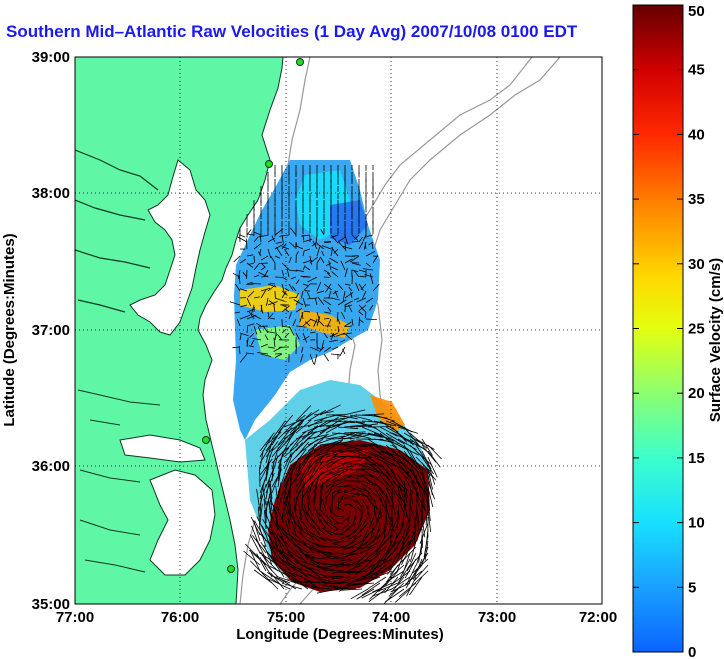 This screenshot has width=724, height=659. I want to click on chesapeake-bay, so click(170, 247).